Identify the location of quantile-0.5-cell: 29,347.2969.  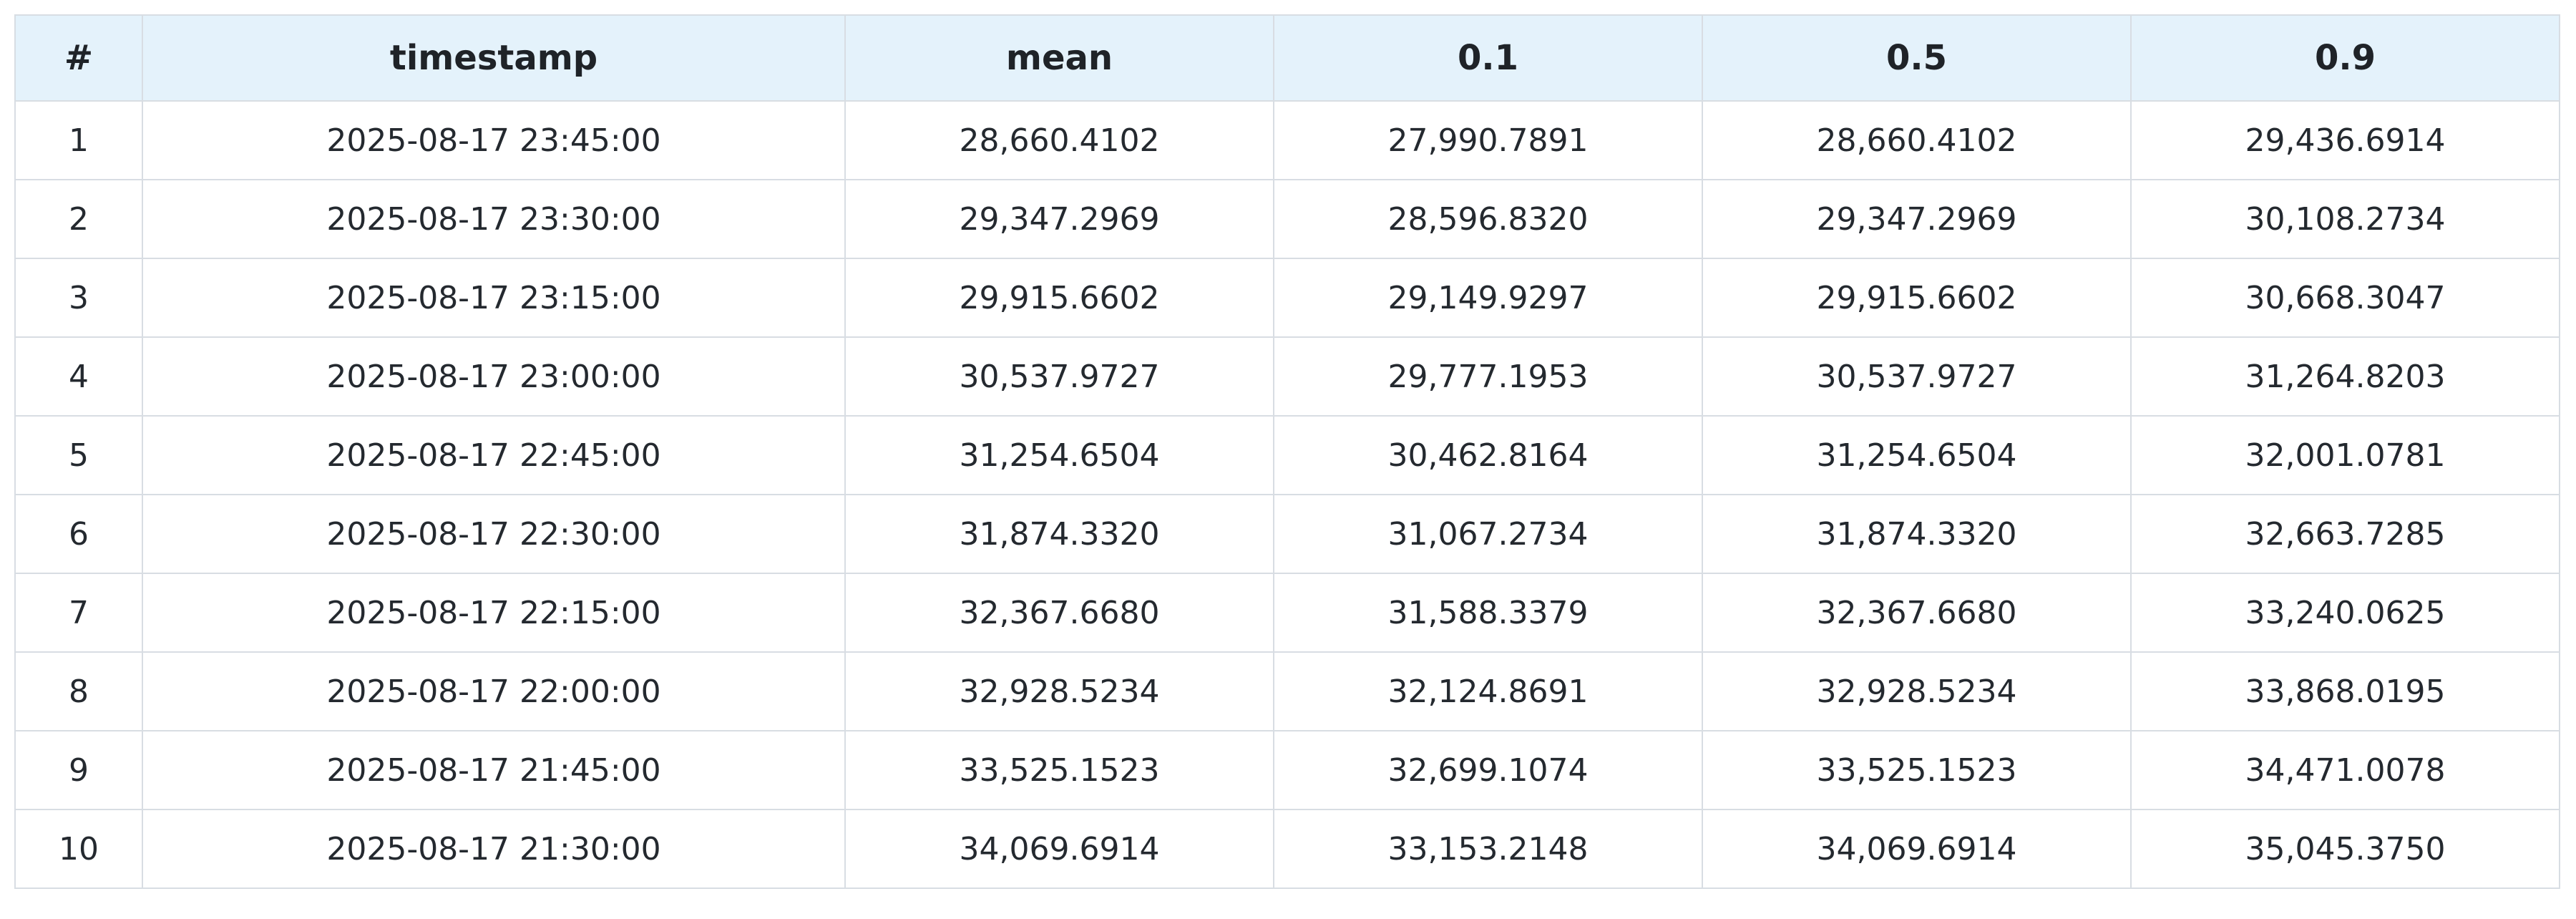
(1917, 219).